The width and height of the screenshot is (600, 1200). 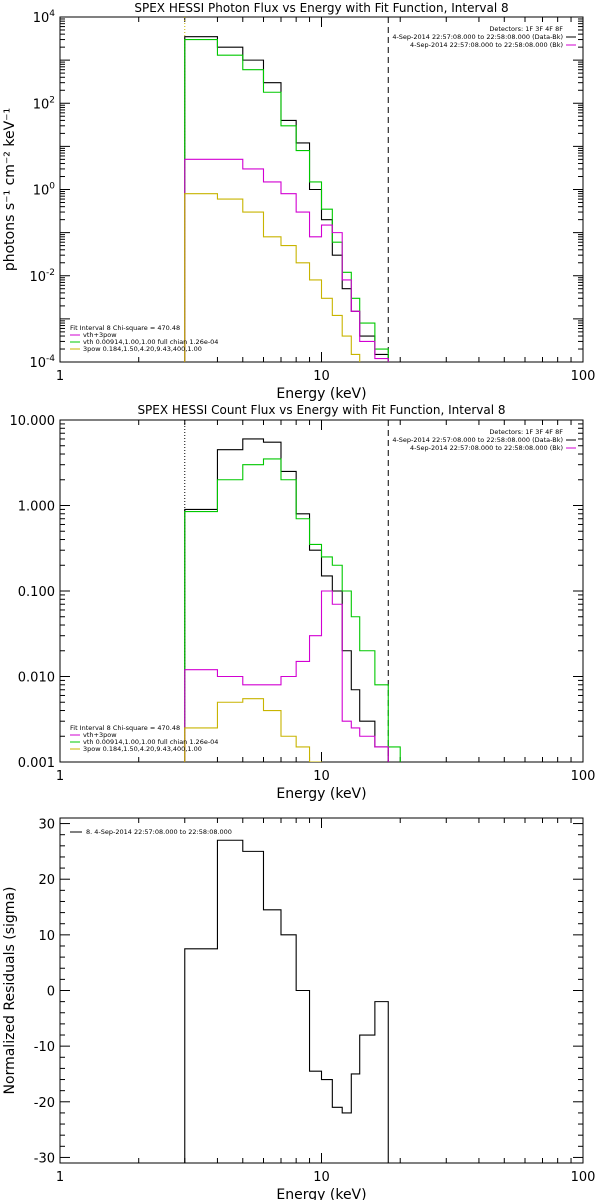 What do you see at coordinates (36, 763) in the screenshot?
I see `y-tick-label: 0.001` at bounding box center [36, 763].